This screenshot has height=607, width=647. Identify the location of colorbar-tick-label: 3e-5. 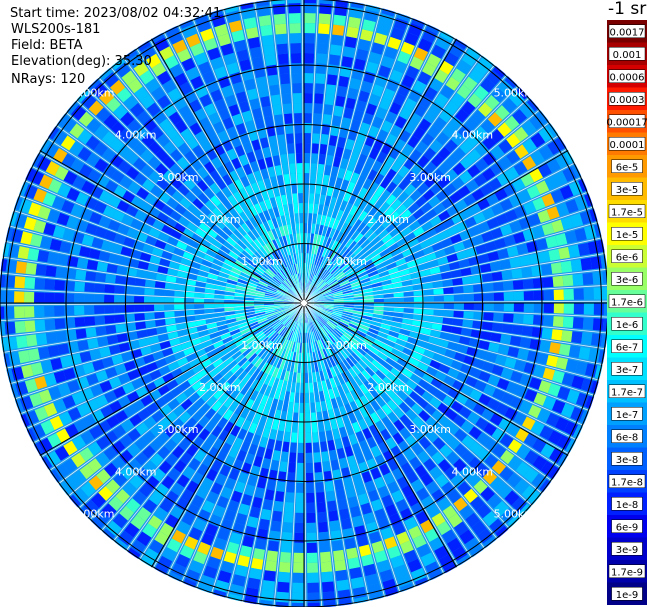
(627, 190).